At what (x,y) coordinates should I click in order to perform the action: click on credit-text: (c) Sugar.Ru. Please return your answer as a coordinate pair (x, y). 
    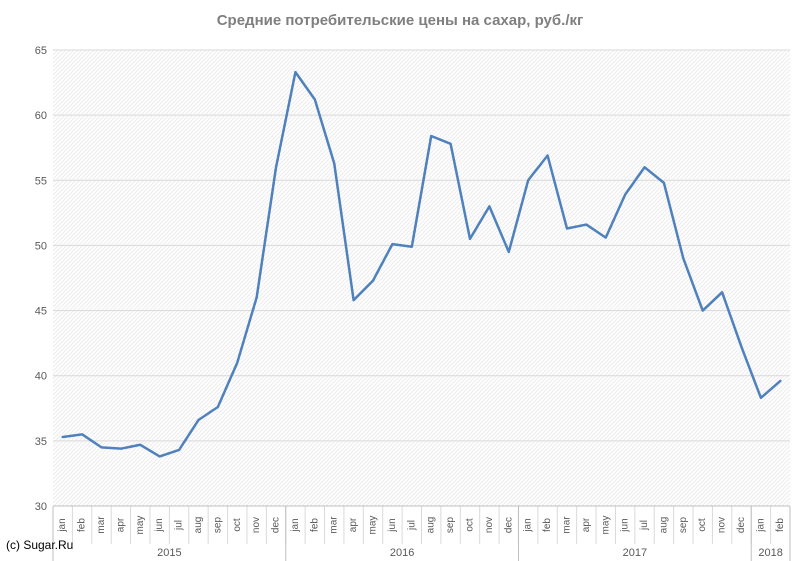
    Looking at the image, I should click on (39, 545).